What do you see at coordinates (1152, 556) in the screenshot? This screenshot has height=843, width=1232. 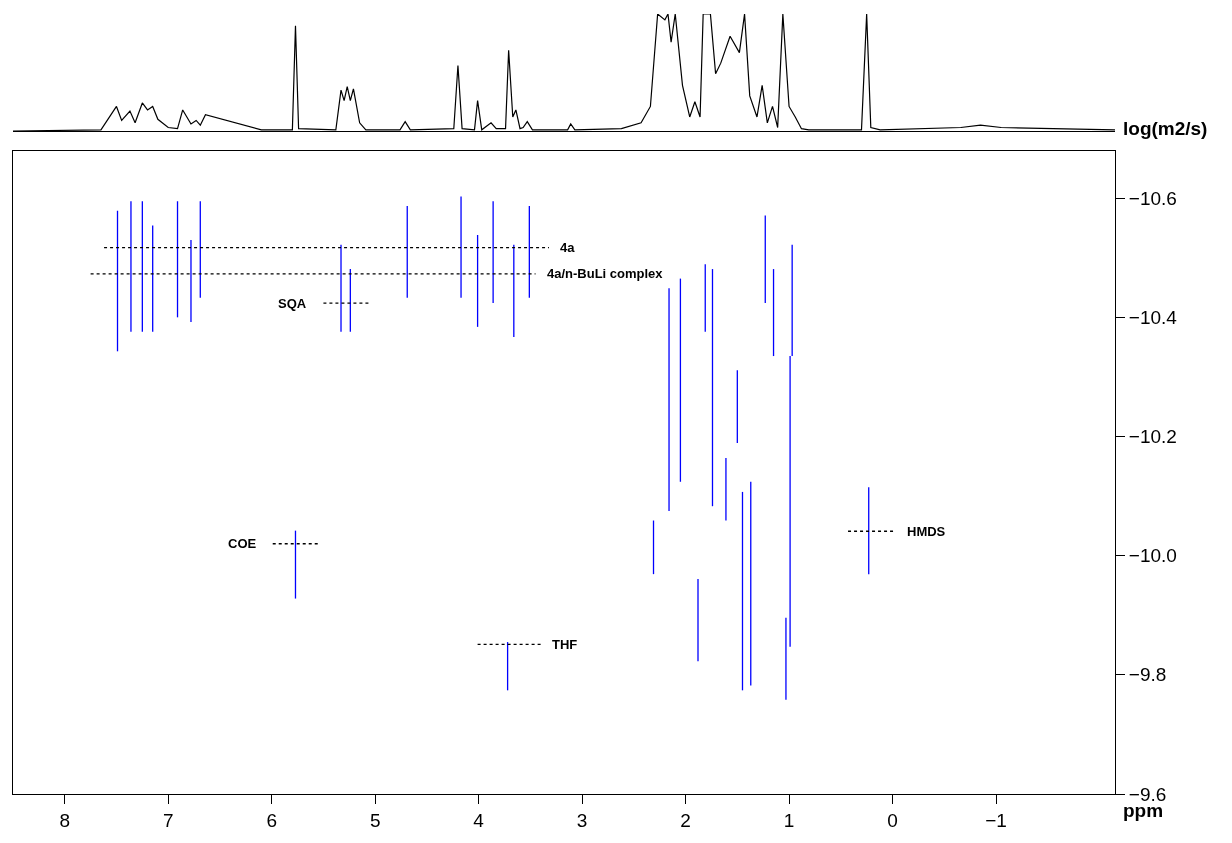 I see `y-tick-label: −10.0` at bounding box center [1152, 556].